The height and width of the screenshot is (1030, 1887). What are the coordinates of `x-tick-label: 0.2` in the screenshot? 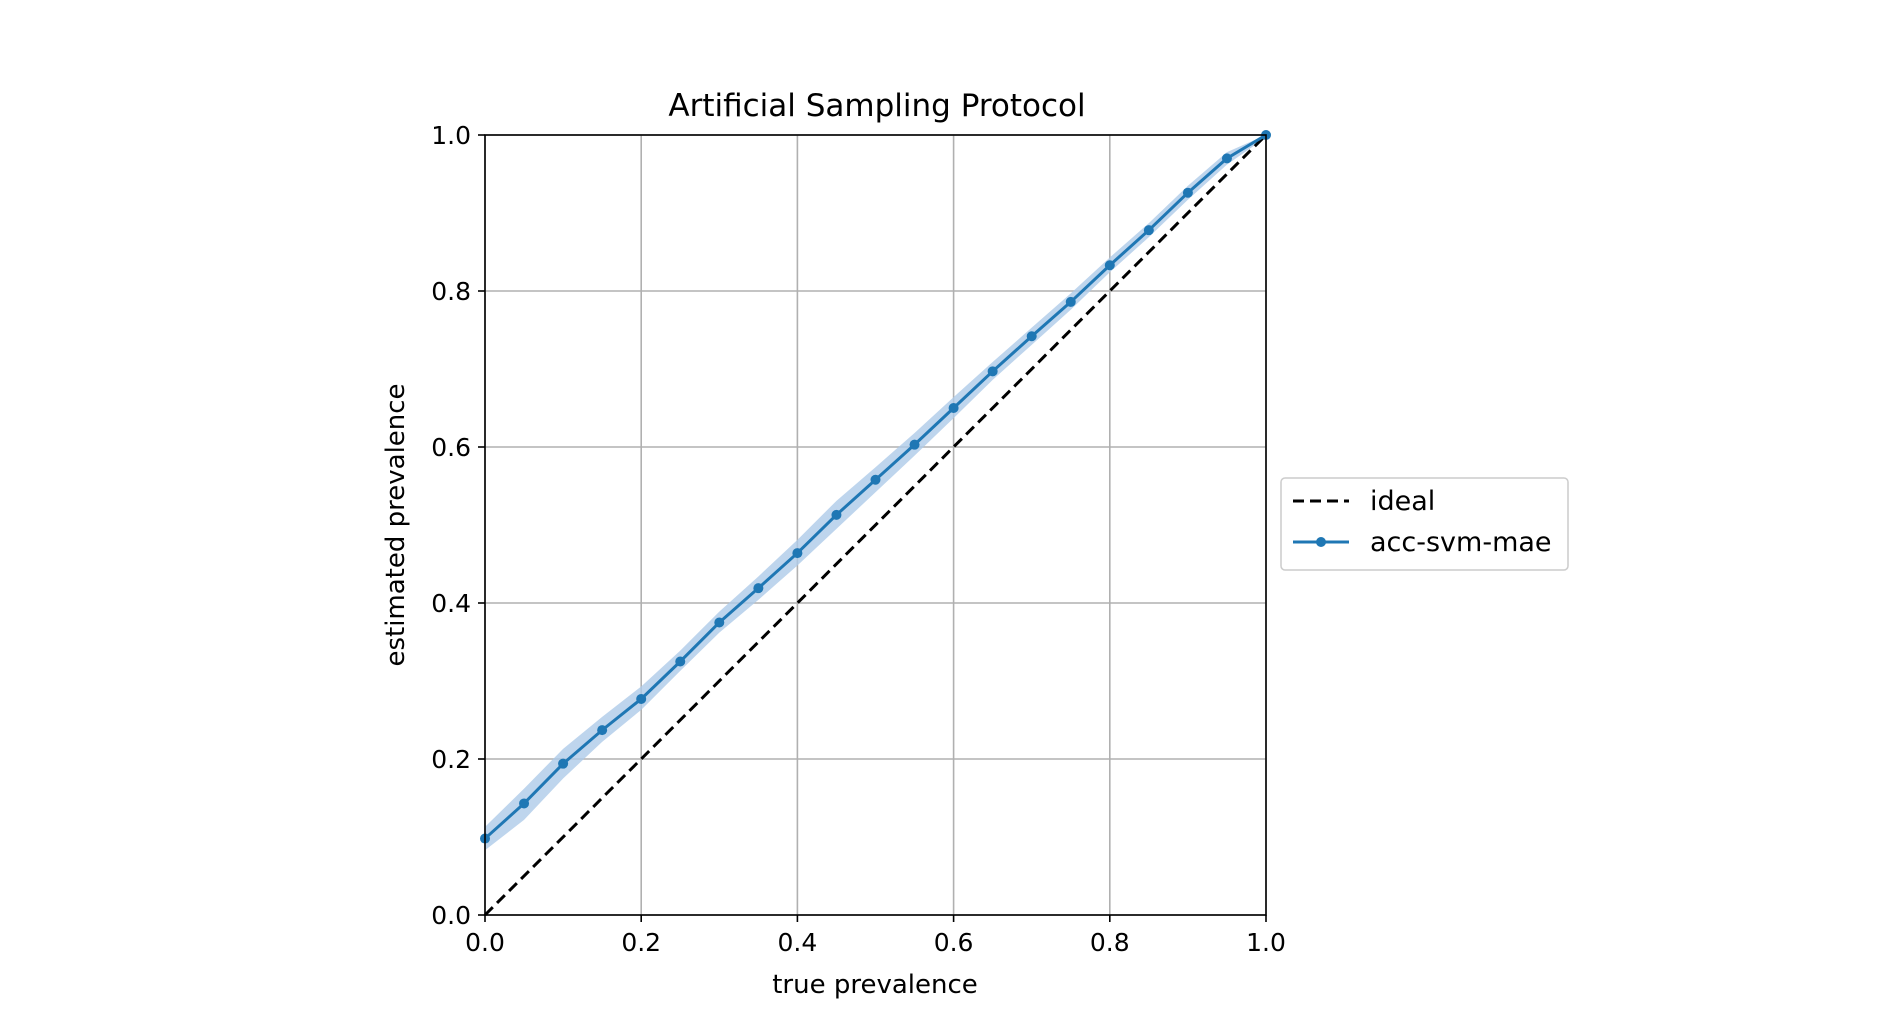 It's located at (641, 942).